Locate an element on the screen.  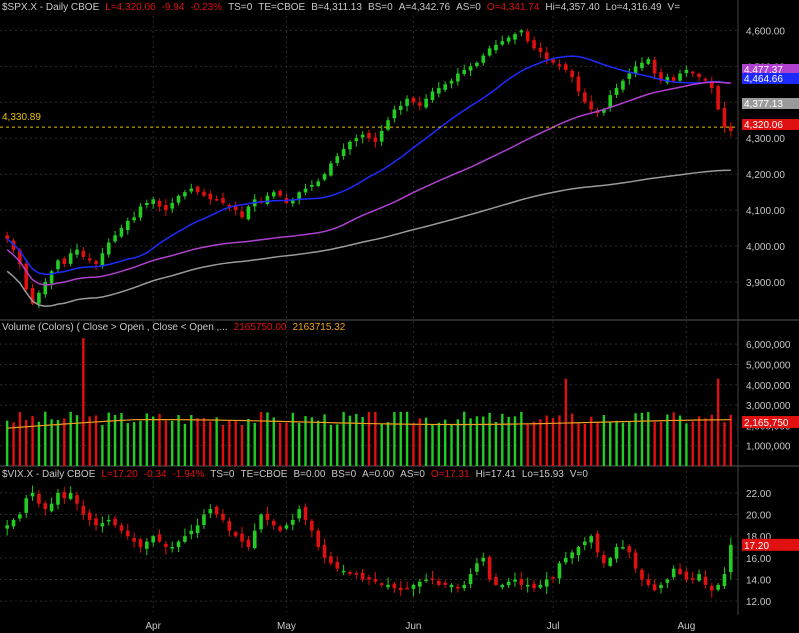
x-month-label: Apr is located at coordinates (153, 626).